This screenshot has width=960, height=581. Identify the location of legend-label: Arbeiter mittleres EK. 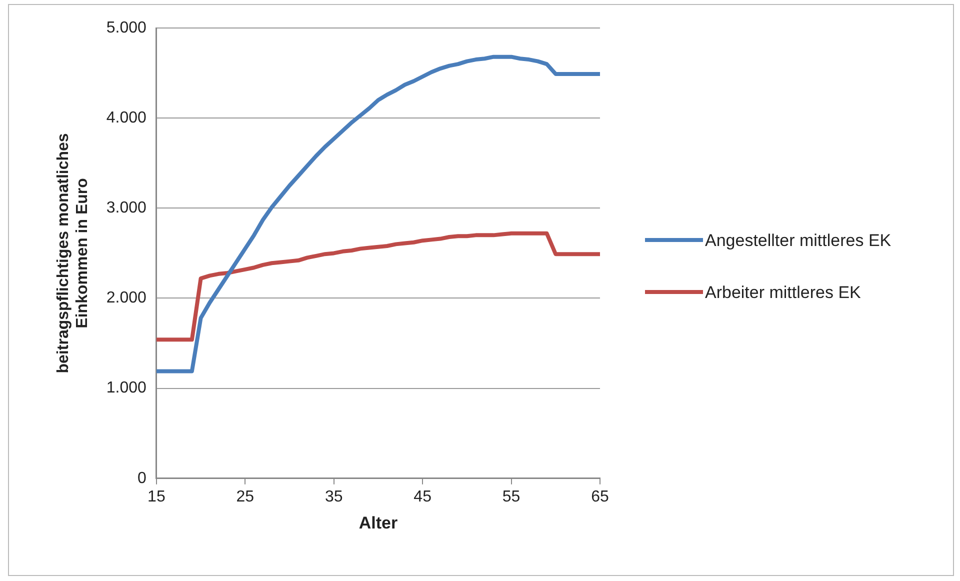
(783, 293).